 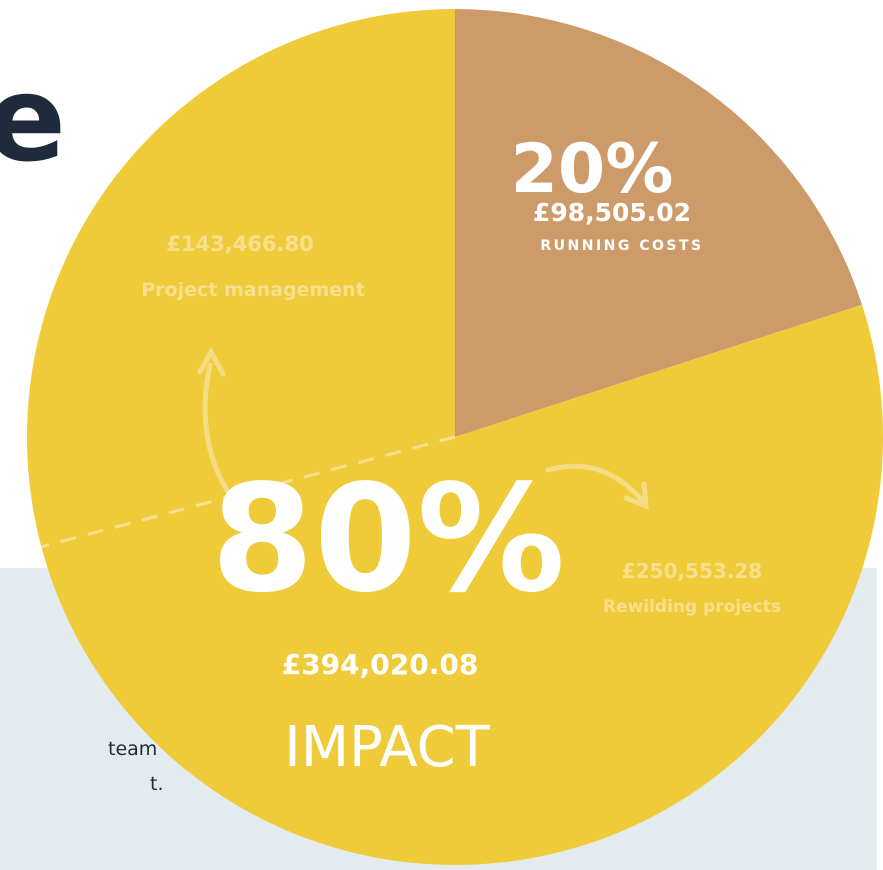 I want to click on heading-fragment: e, so click(x=33, y=119).